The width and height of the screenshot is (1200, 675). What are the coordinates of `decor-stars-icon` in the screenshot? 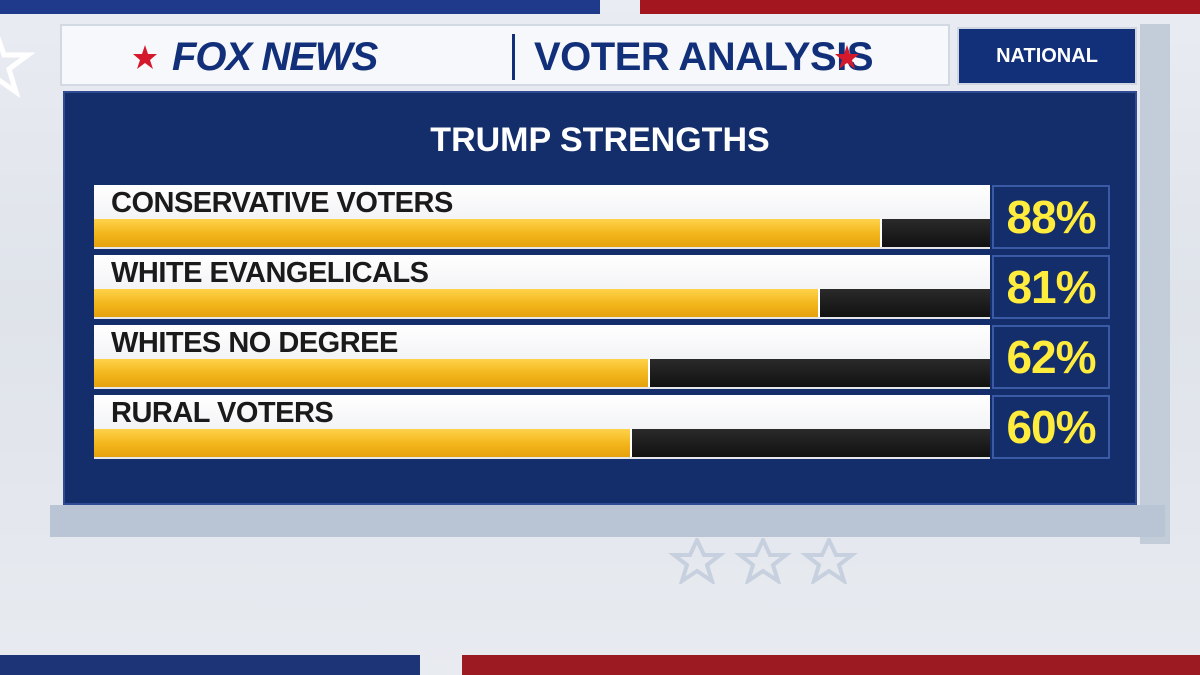 It's located at (763, 561).